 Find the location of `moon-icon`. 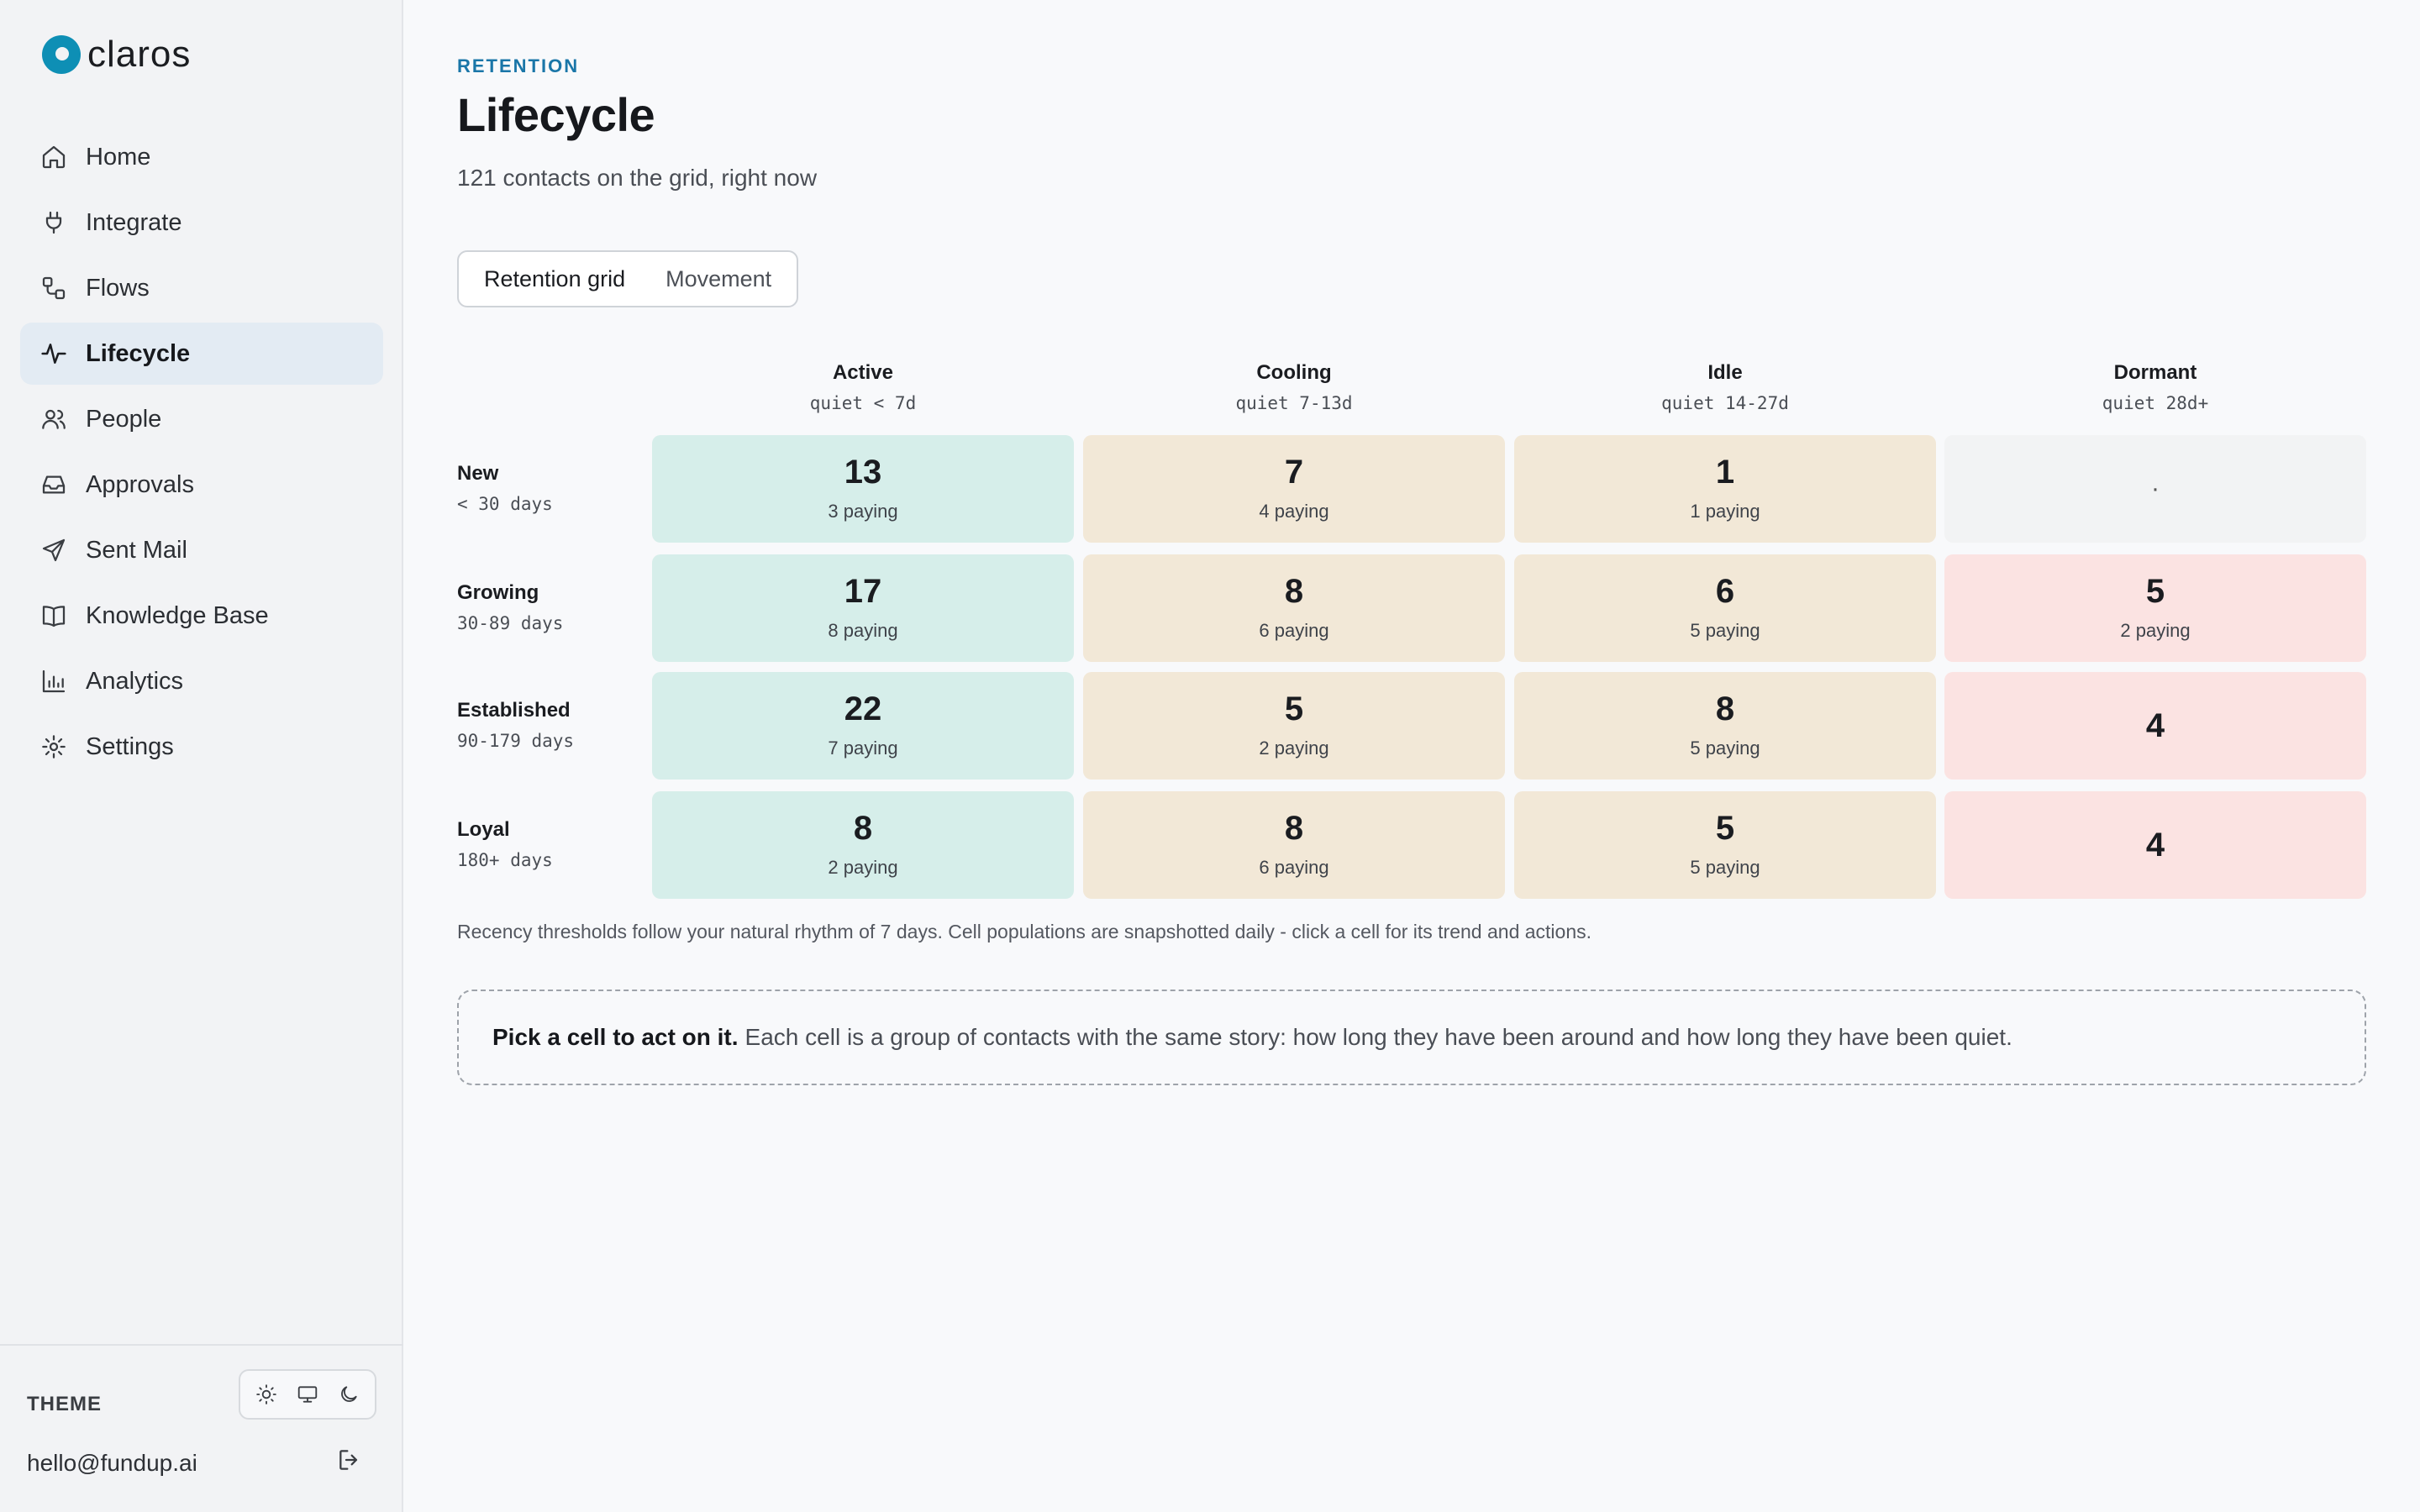

moon-icon is located at coordinates (349, 1394).